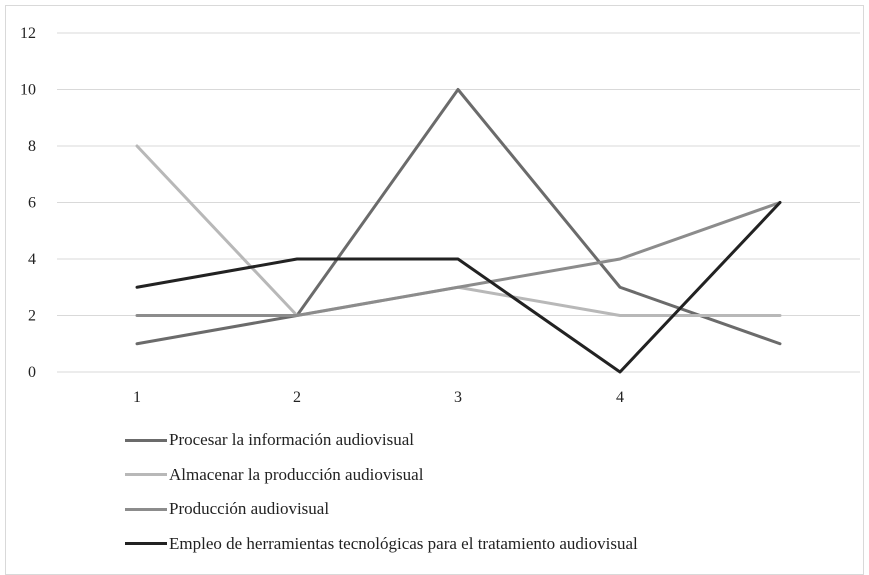 The width and height of the screenshot is (869, 575). I want to click on y-tick-label: 4, so click(32, 259).